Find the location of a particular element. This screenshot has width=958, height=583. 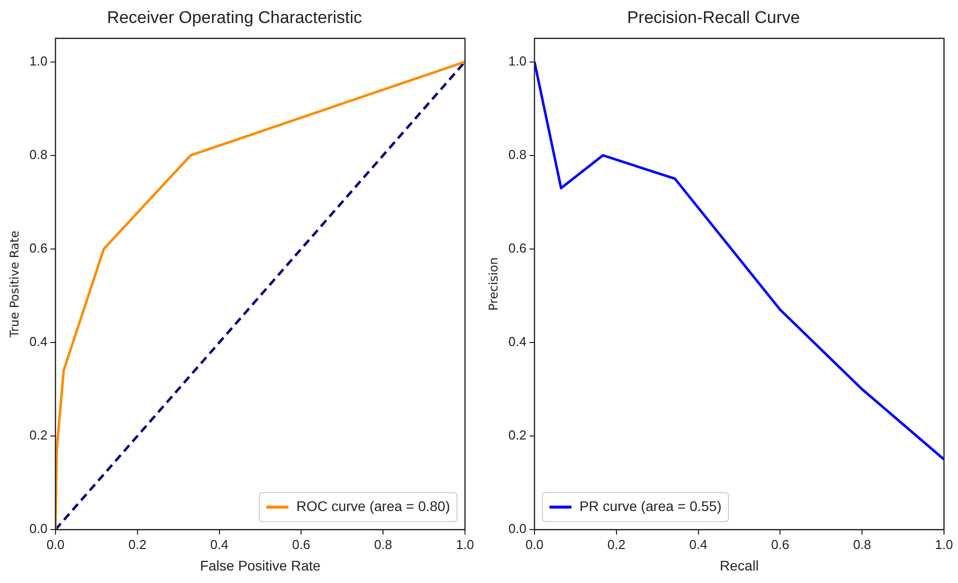

x-axis-title: Recall is located at coordinates (739, 565).